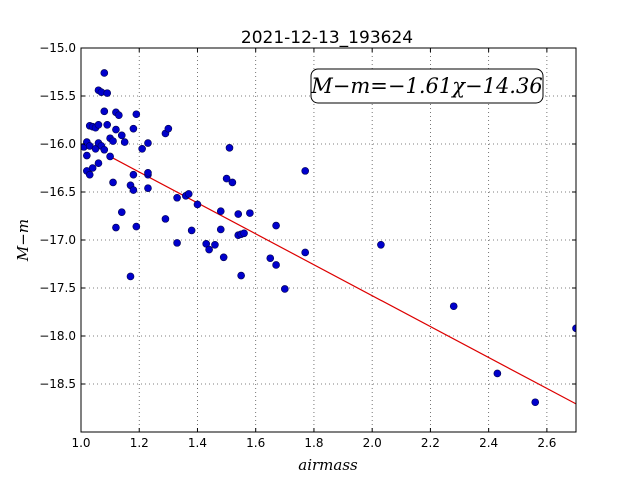  I want to click on y-tick-label: −15.0, so click(57, 48).